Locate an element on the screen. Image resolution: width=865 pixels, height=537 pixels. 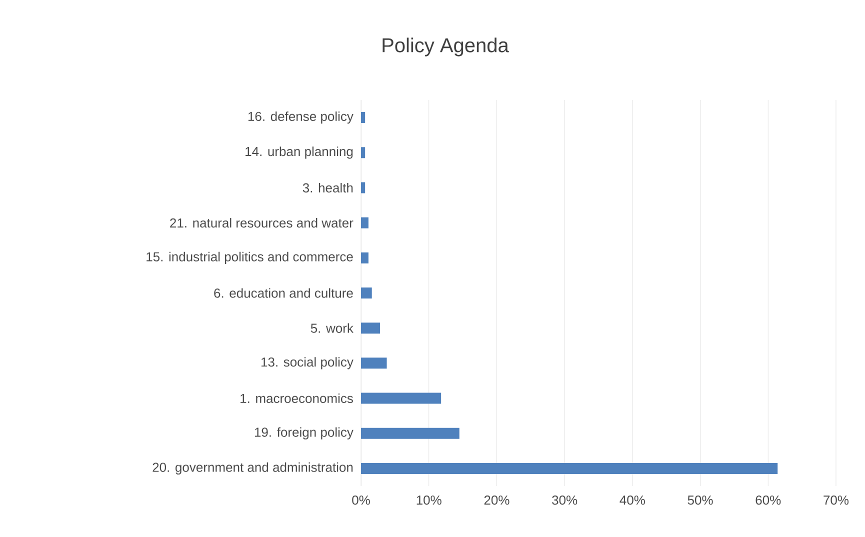
y-tick-label: 15. industrial politics and commerce is located at coordinates (249, 258).